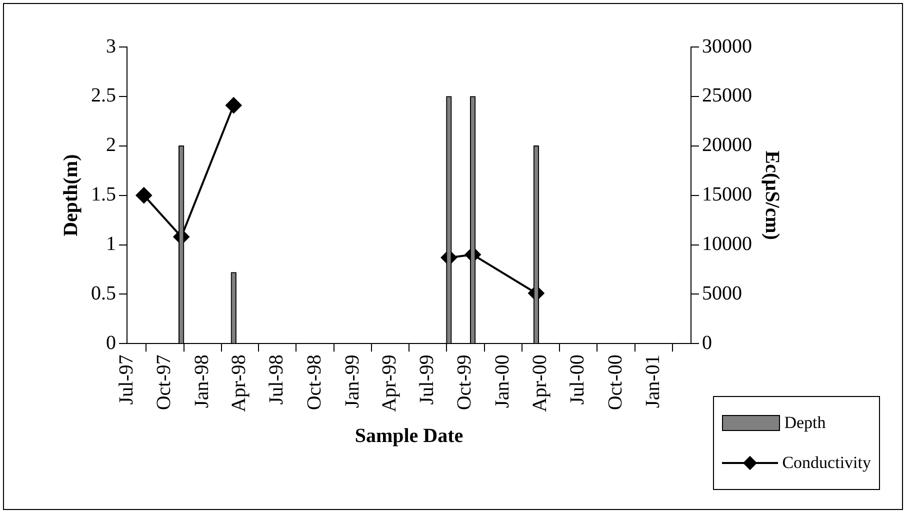 This screenshot has height=514, width=907. I want to click on y2-tick-label: 30000, so click(727, 46).